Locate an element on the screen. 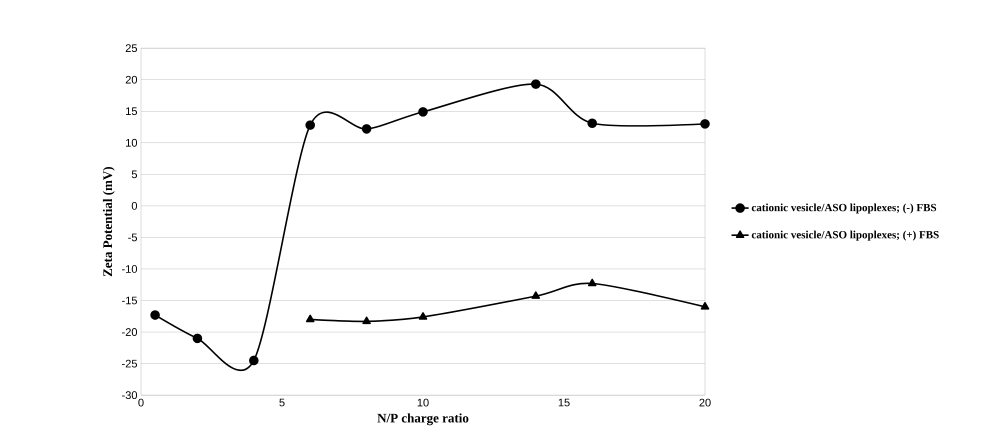  legend-label: cationic vesicle/ASO lipoplexes; (-) FBS is located at coordinates (844, 209).